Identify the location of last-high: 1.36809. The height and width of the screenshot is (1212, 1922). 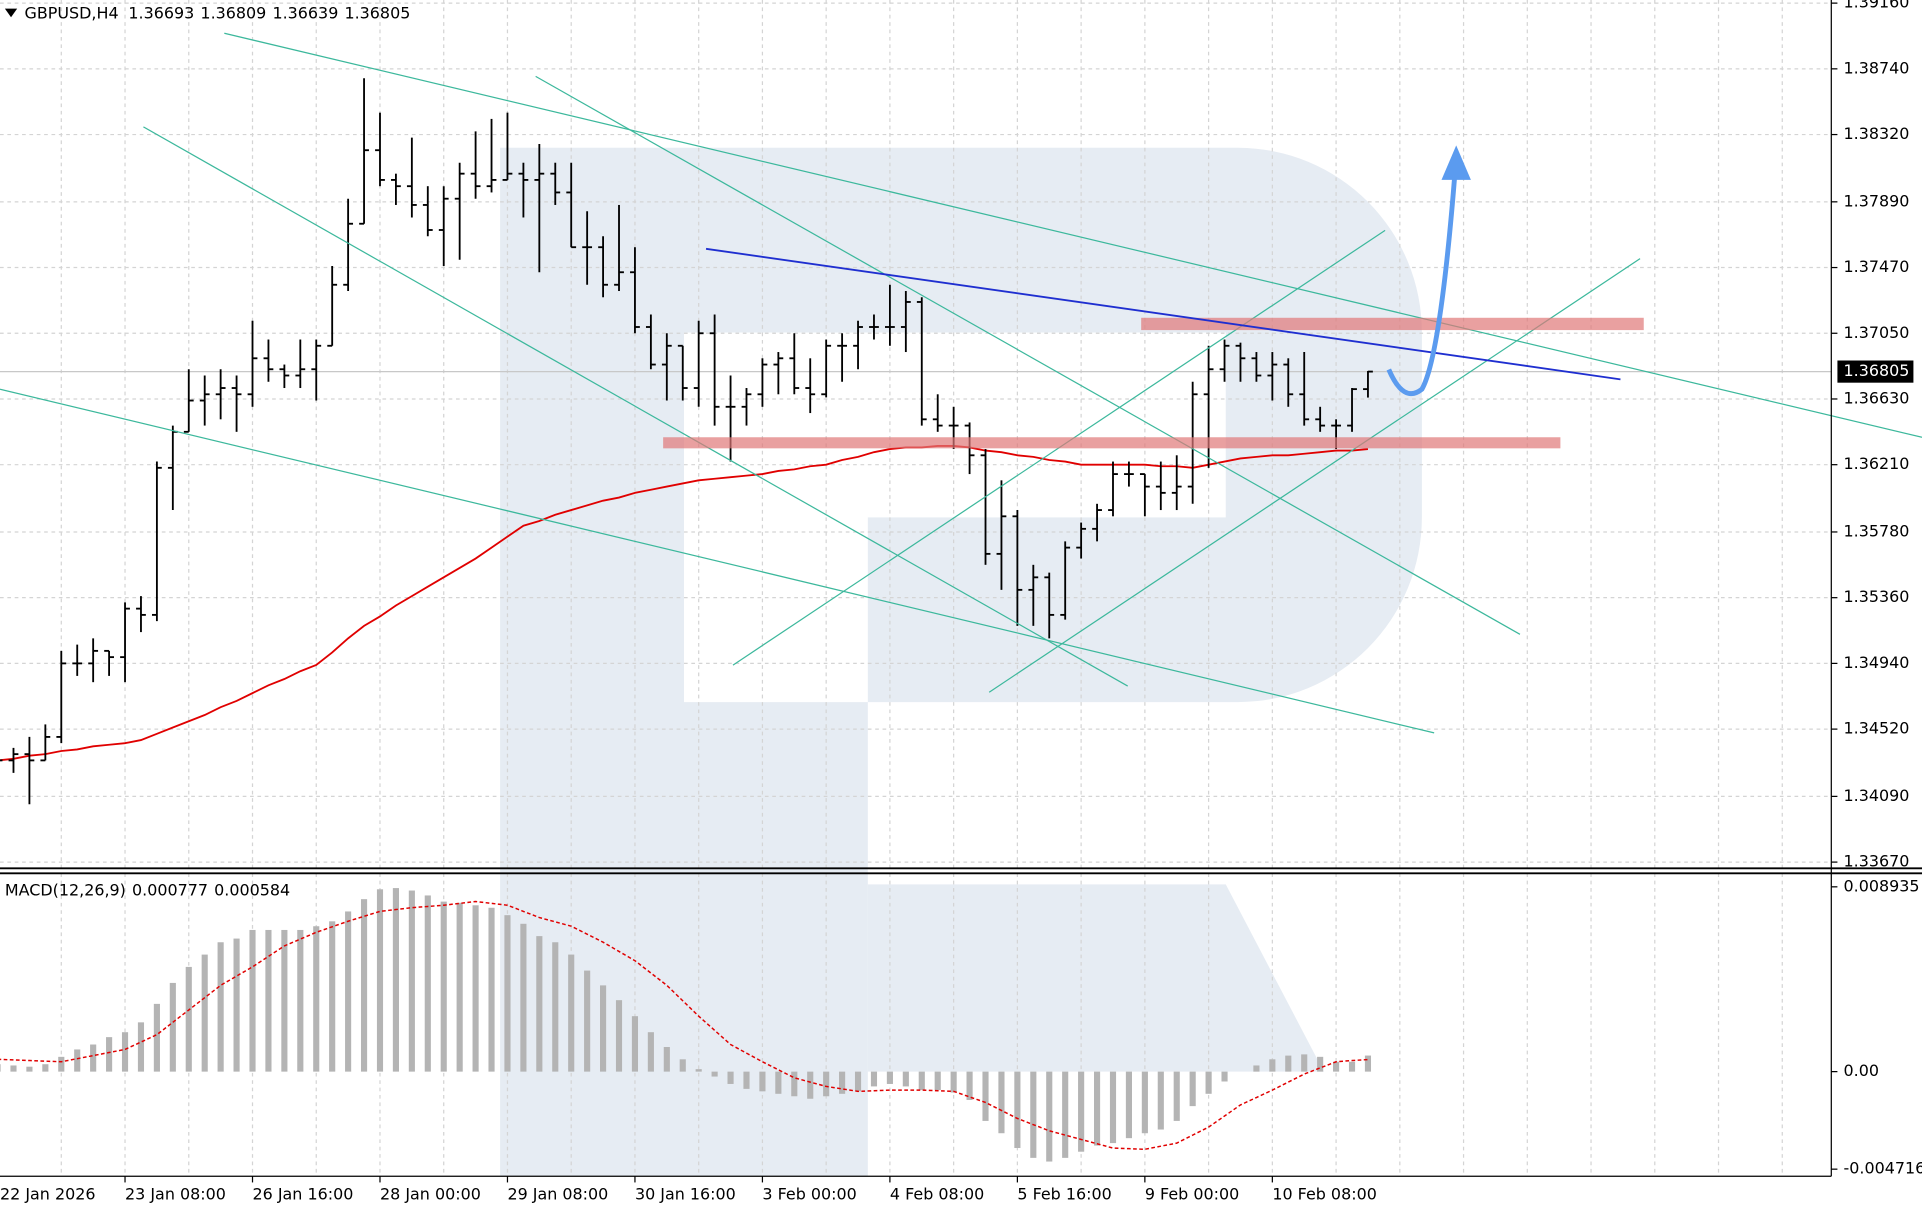
(233, 12).